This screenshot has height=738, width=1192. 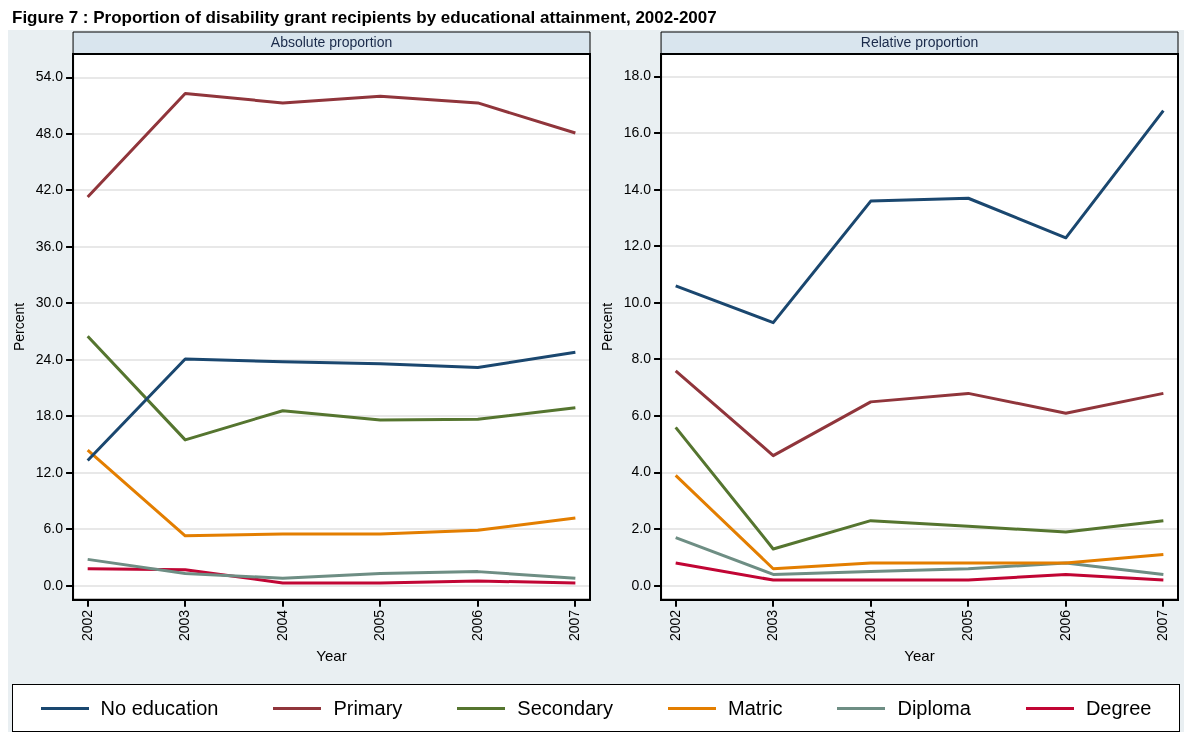 I want to click on legend-label: Primary, so click(x=368, y=708).